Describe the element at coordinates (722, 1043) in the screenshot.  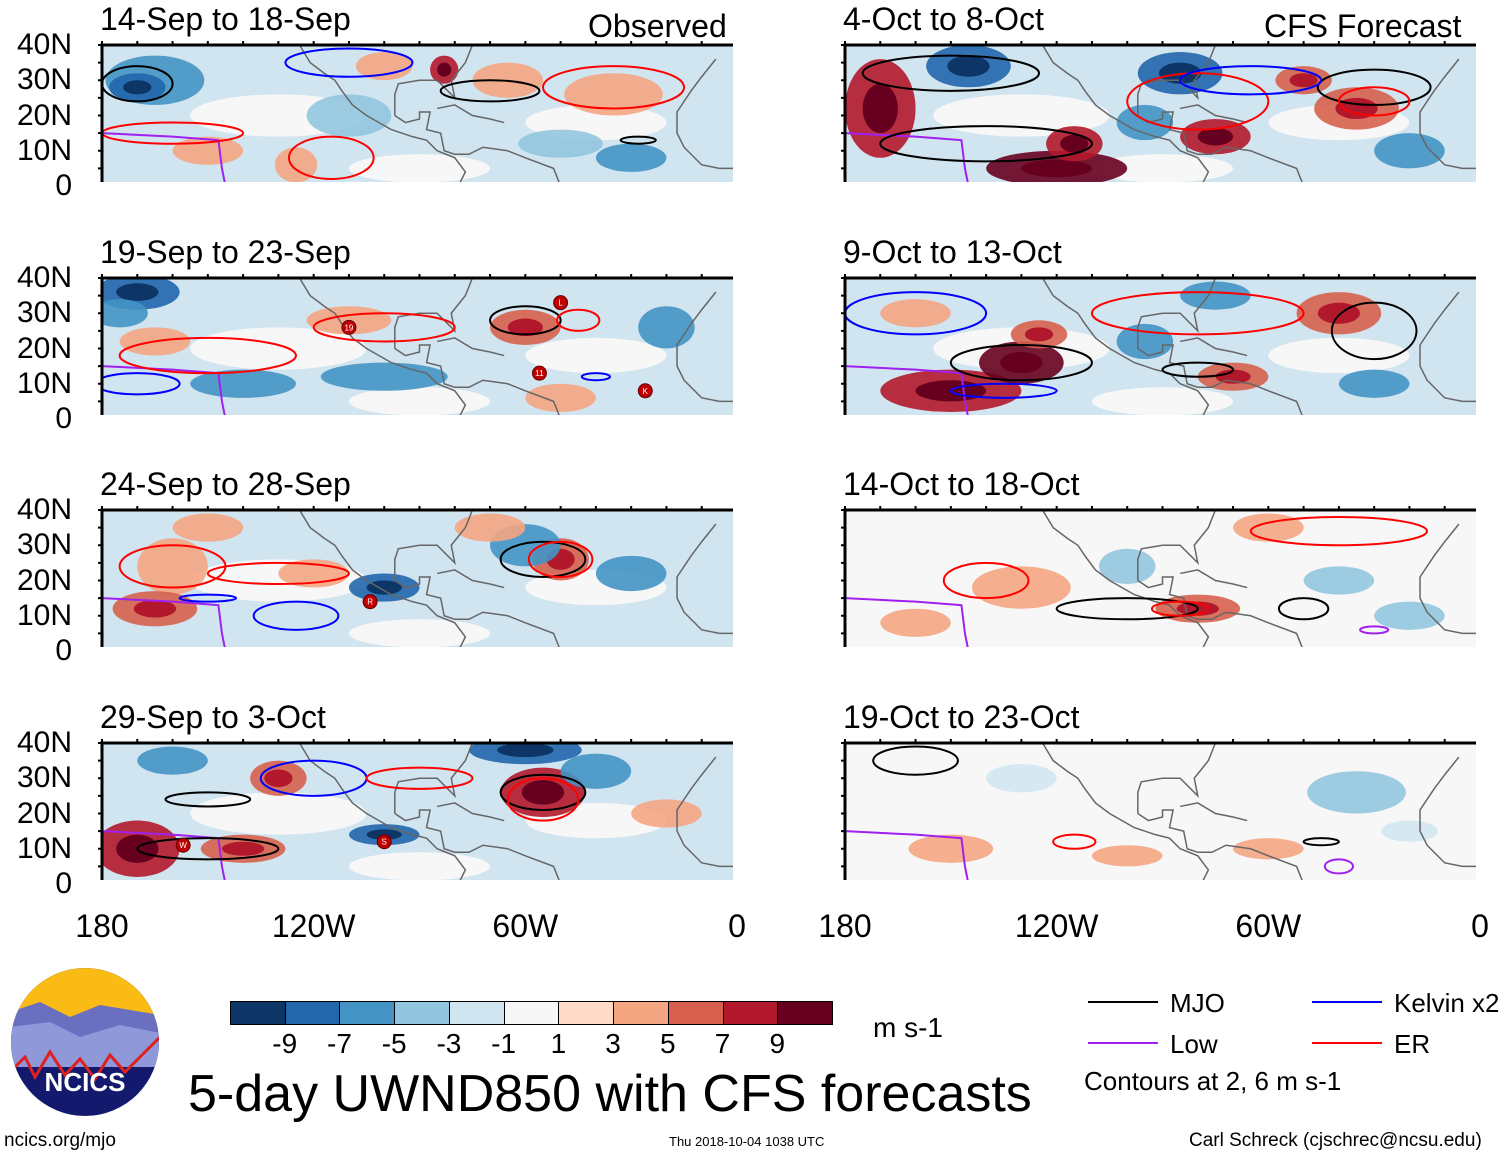
I see `colorbar-label: 7` at that location.